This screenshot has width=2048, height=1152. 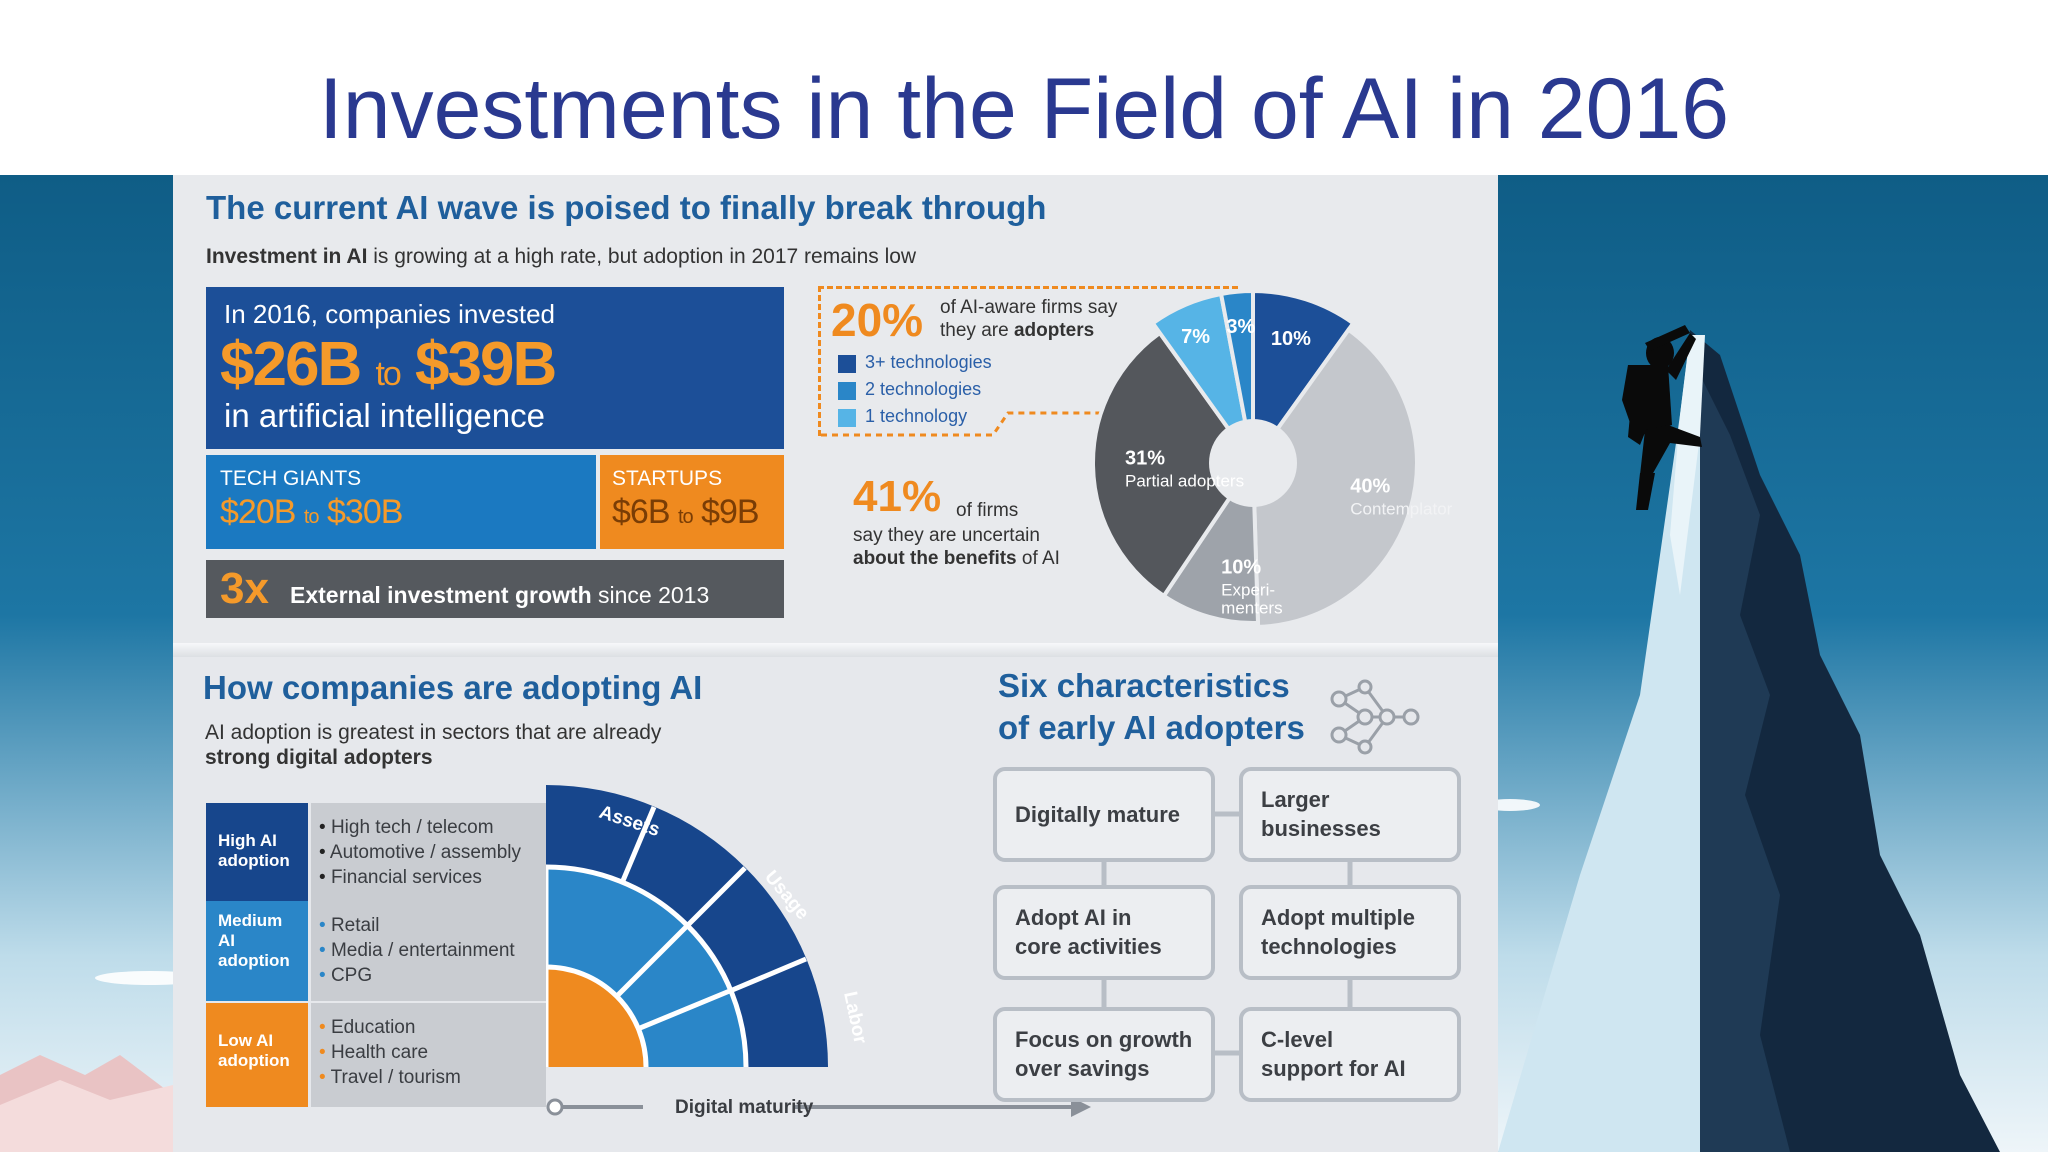 I want to click on characteristic-larger-businesses: Larger businesses, so click(x=1350, y=814).